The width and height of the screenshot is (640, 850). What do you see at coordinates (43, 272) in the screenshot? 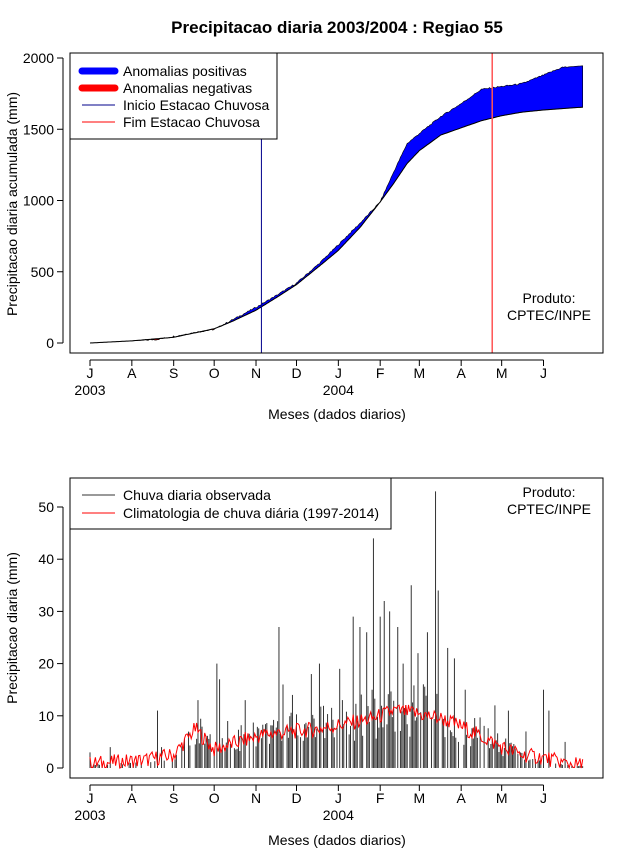
I see `cumulative-y-tick-label: 500` at bounding box center [43, 272].